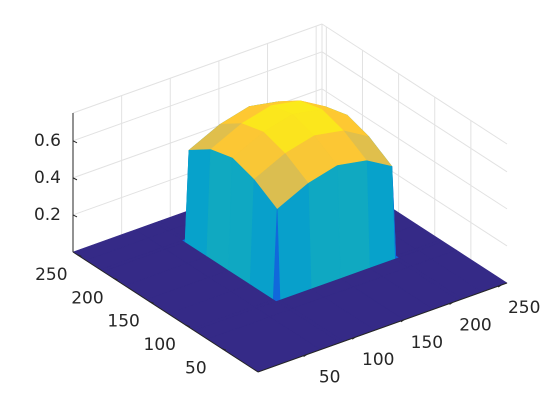 This screenshot has height=420, width=560. I want to click on z-tick-label: 0.2, so click(47, 215).